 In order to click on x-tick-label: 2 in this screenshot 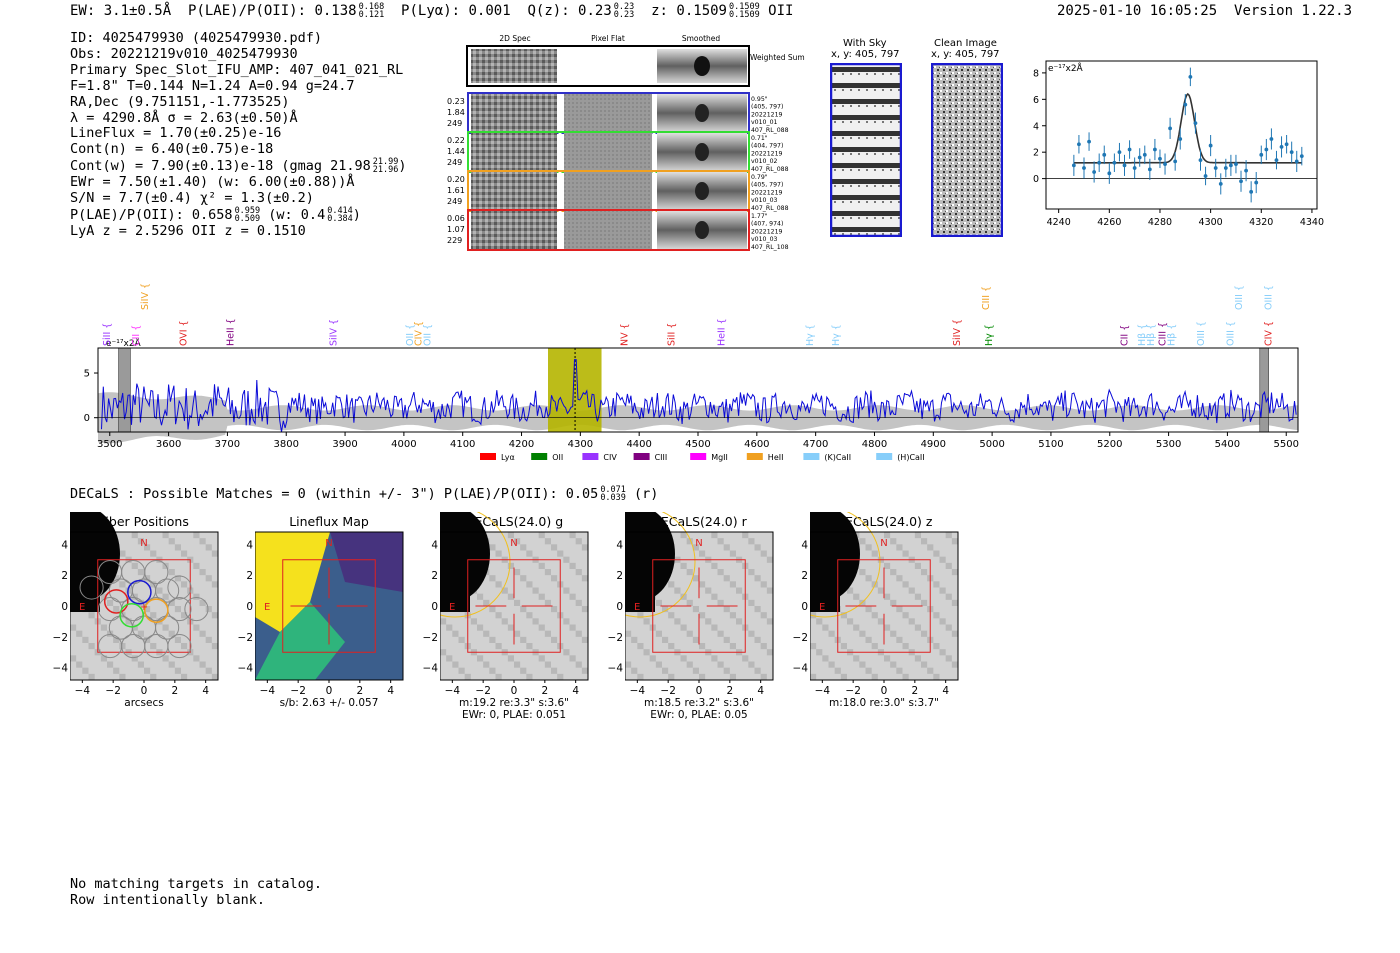, I will do `click(914, 691)`.